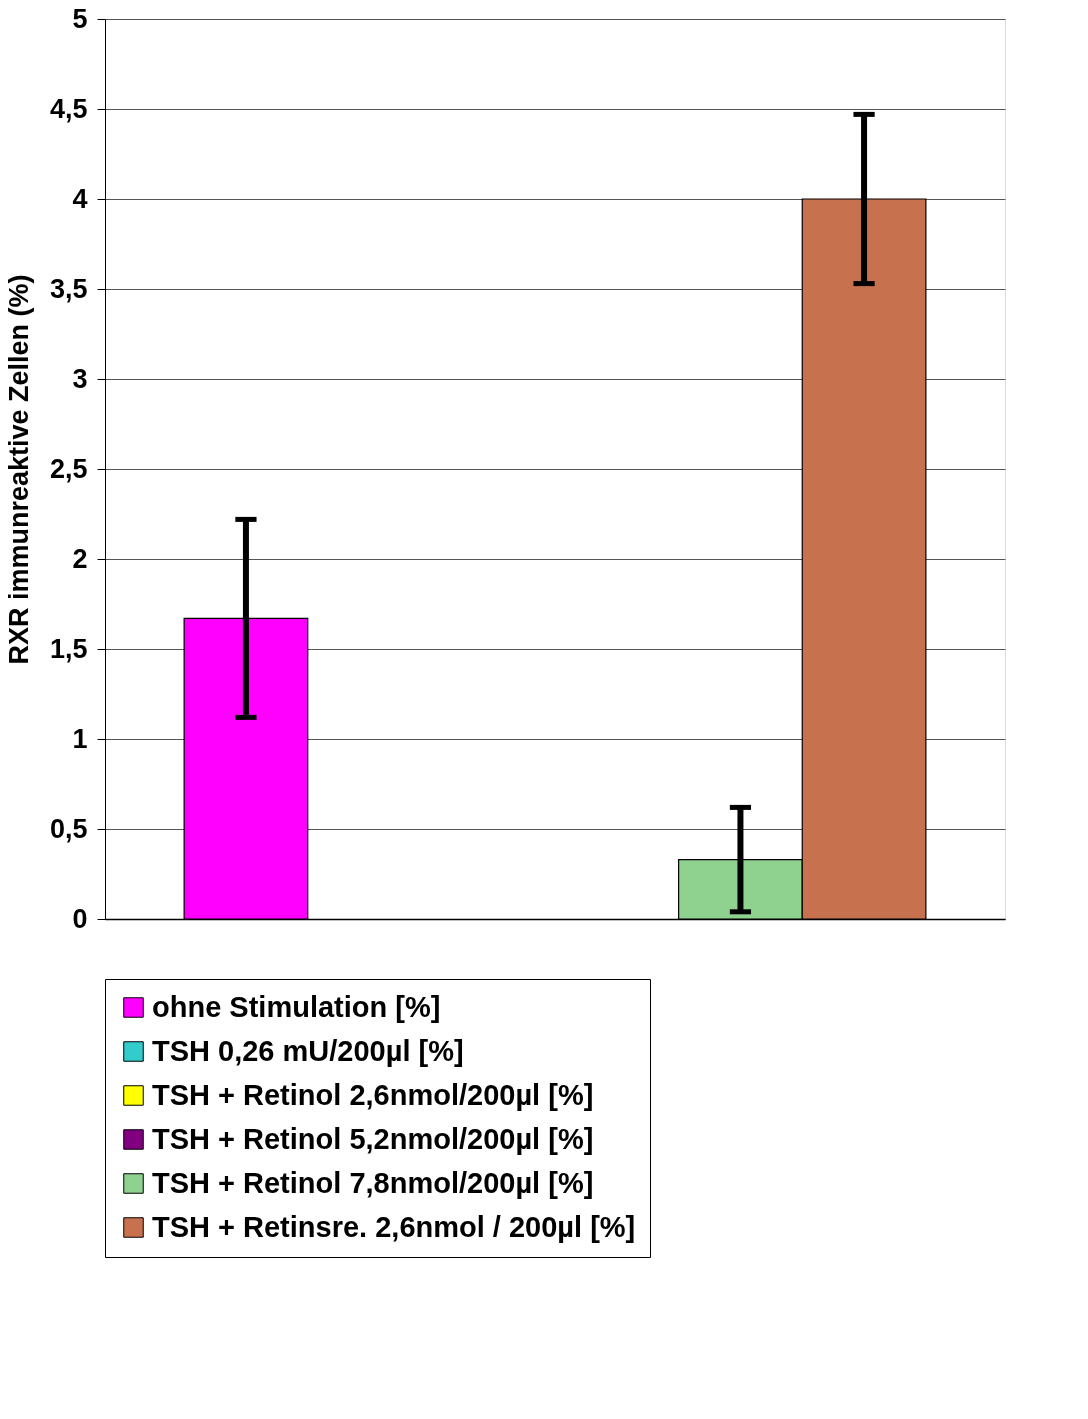 Image resolution: width=1088 pixels, height=1419 pixels. What do you see at coordinates (68, 288) in the screenshot?
I see `y-tick-label: 3,5` at bounding box center [68, 288].